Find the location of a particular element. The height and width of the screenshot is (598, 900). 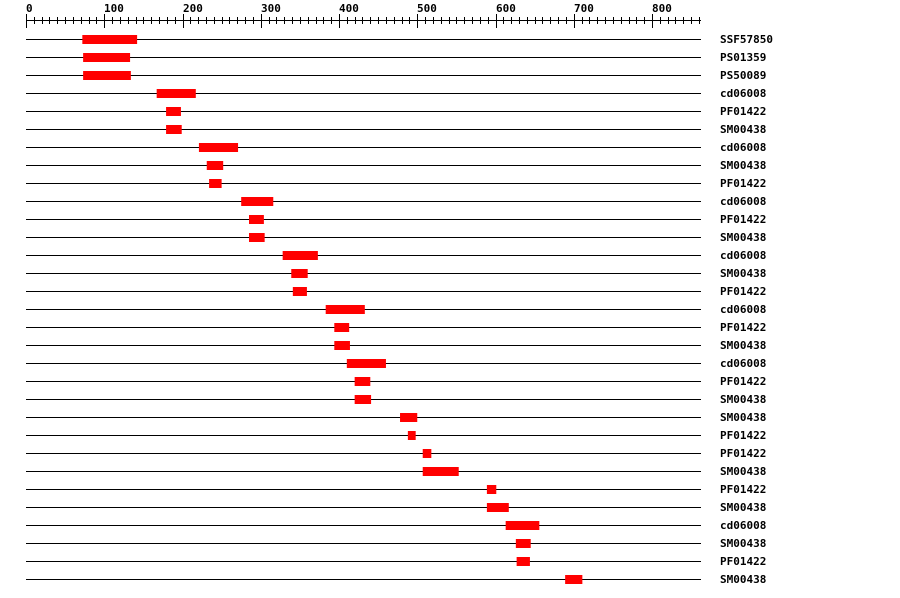

domain-label: PS50089 is located at coordinates (743, 75).